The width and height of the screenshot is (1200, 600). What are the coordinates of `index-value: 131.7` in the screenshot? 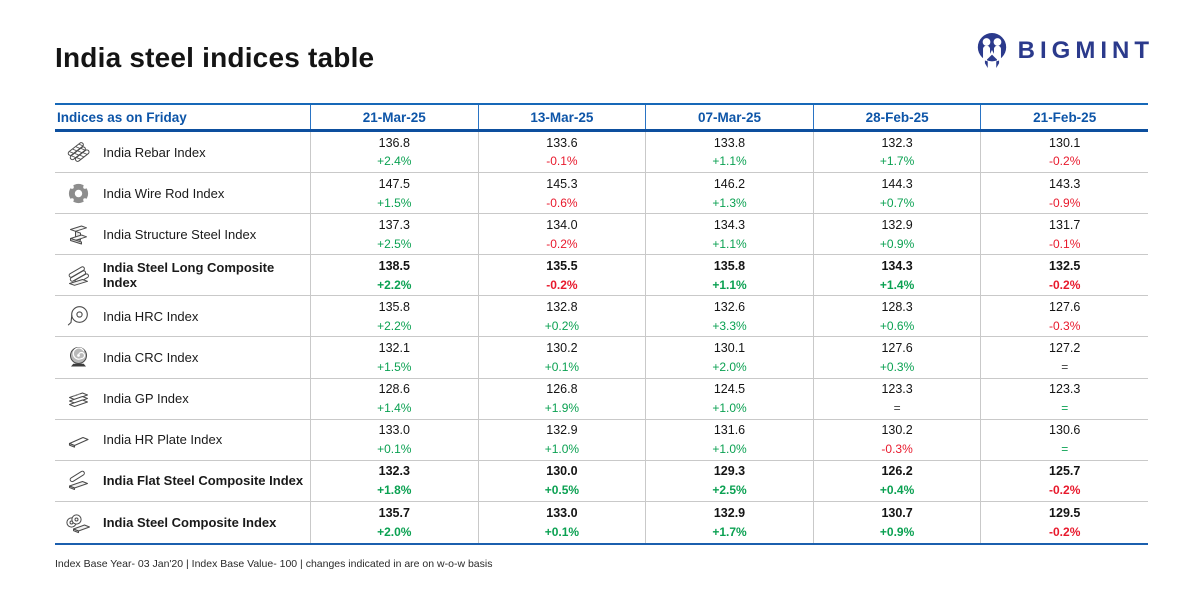 It's located at (1065, 224).